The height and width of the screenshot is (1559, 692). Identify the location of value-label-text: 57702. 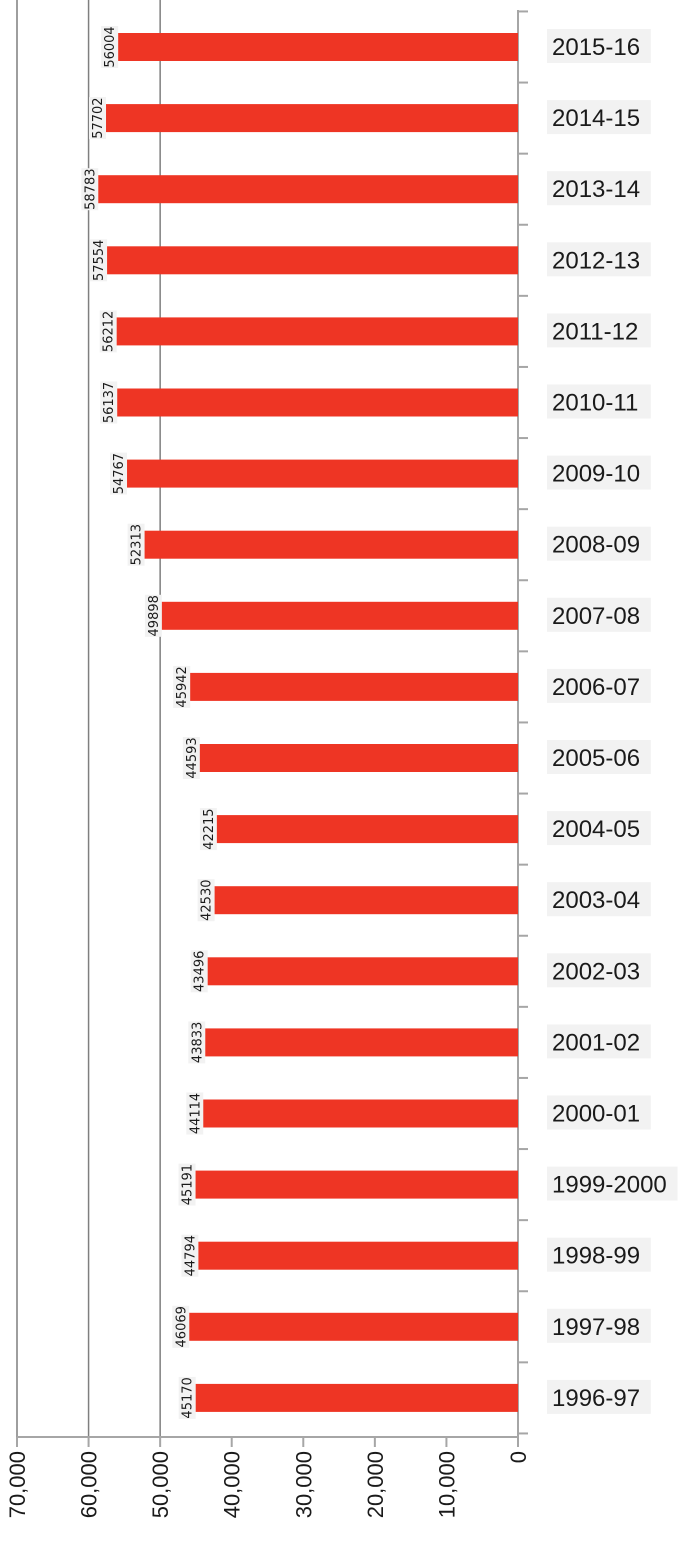
(98, 117).